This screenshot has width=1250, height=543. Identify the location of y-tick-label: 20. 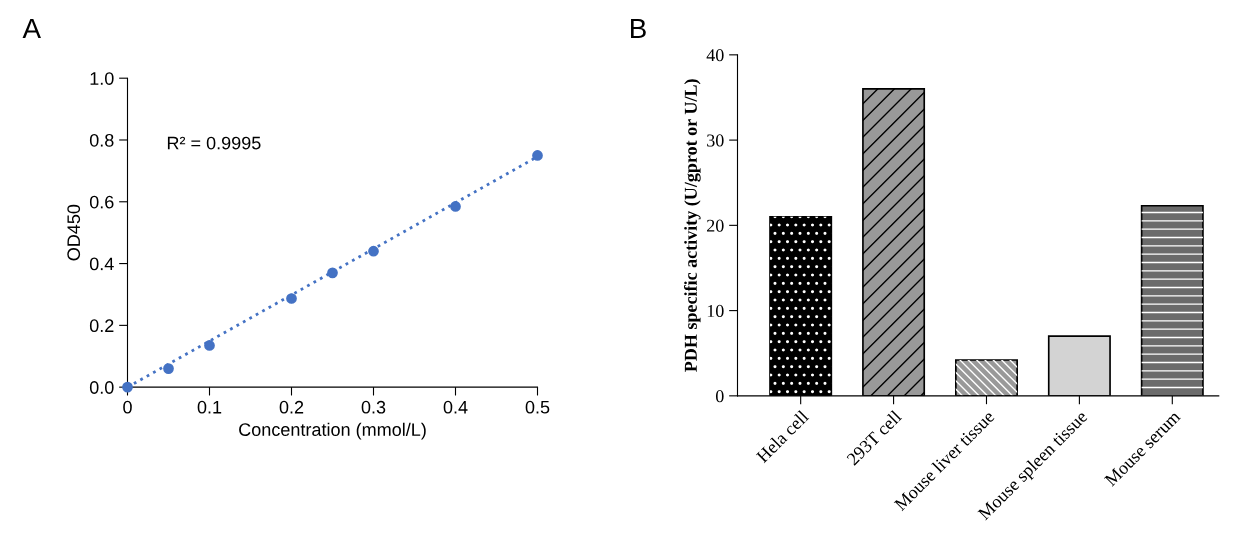
(715, 225).